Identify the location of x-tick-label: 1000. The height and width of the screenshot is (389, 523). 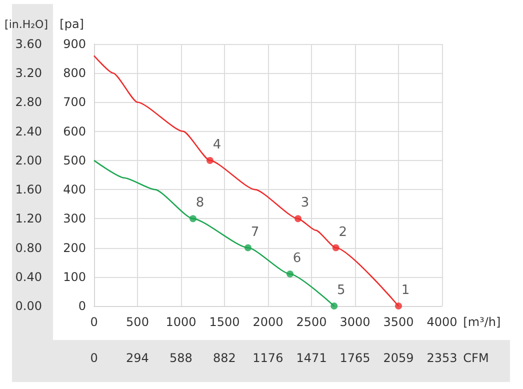
(181, 322).